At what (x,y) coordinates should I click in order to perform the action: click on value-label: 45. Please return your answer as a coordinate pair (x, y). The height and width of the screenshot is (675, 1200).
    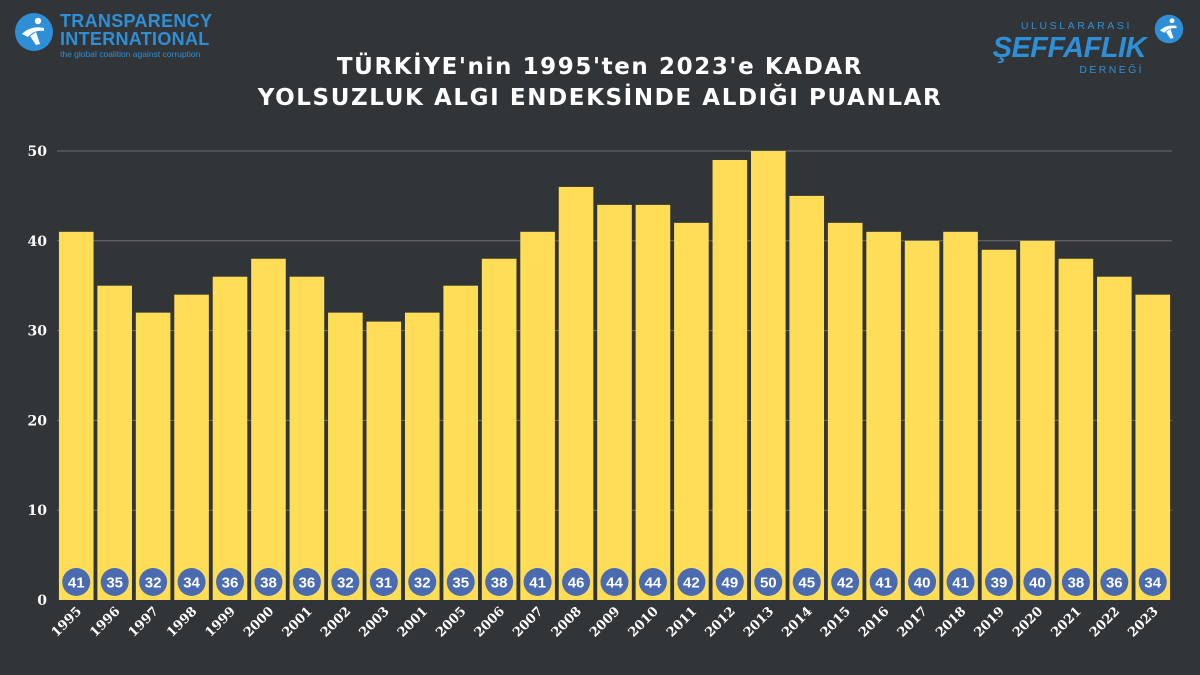
    Looking at the image, I should click on (806, 583).